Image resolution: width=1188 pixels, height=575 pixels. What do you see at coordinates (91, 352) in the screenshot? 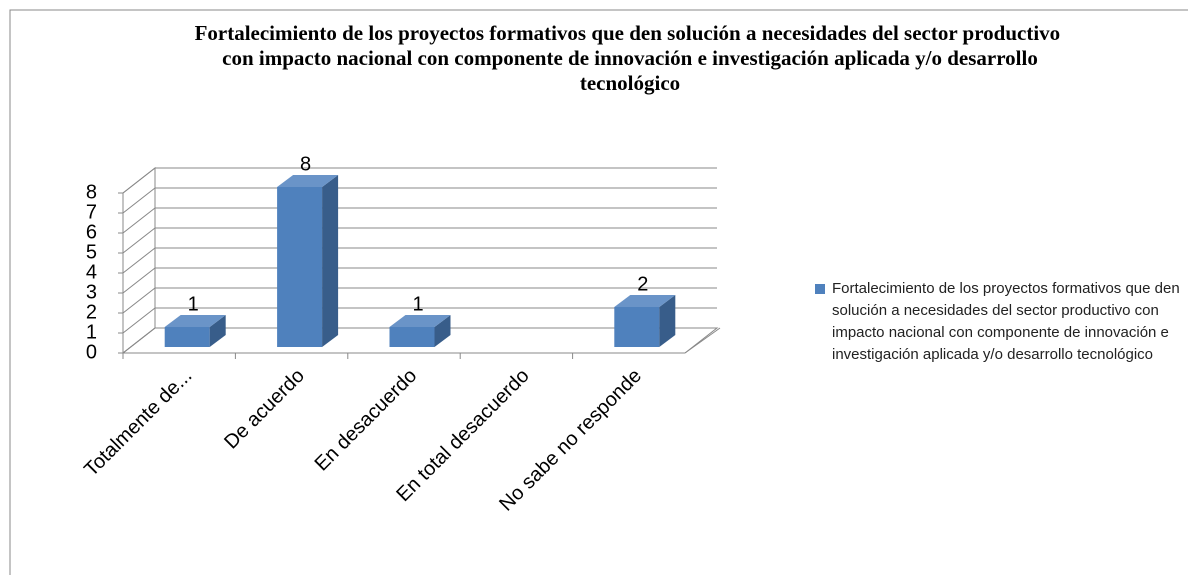
I see `y-tick-label: 0` at bounding box center [91, 352].